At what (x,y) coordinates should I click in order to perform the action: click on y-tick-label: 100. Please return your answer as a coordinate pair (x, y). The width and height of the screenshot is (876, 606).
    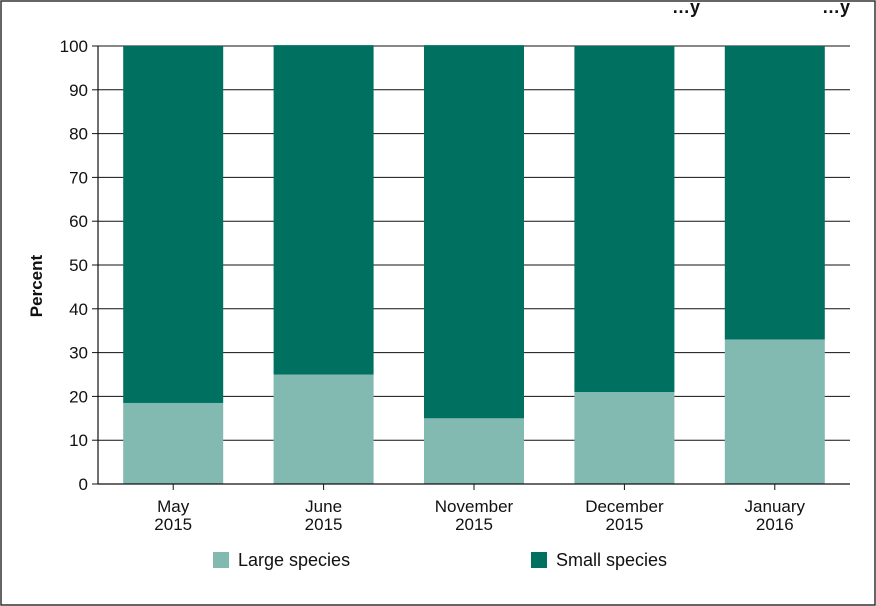
    Looking at the image, I should click on (74, 46).